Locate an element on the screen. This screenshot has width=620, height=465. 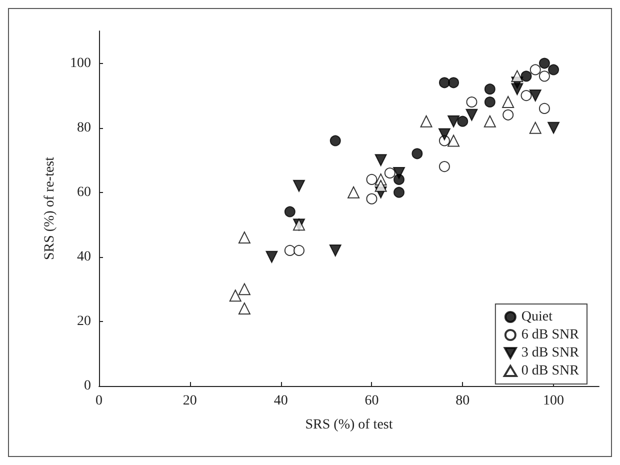
legend-label: 6 dB SNR is located at coordinates (550, 335).